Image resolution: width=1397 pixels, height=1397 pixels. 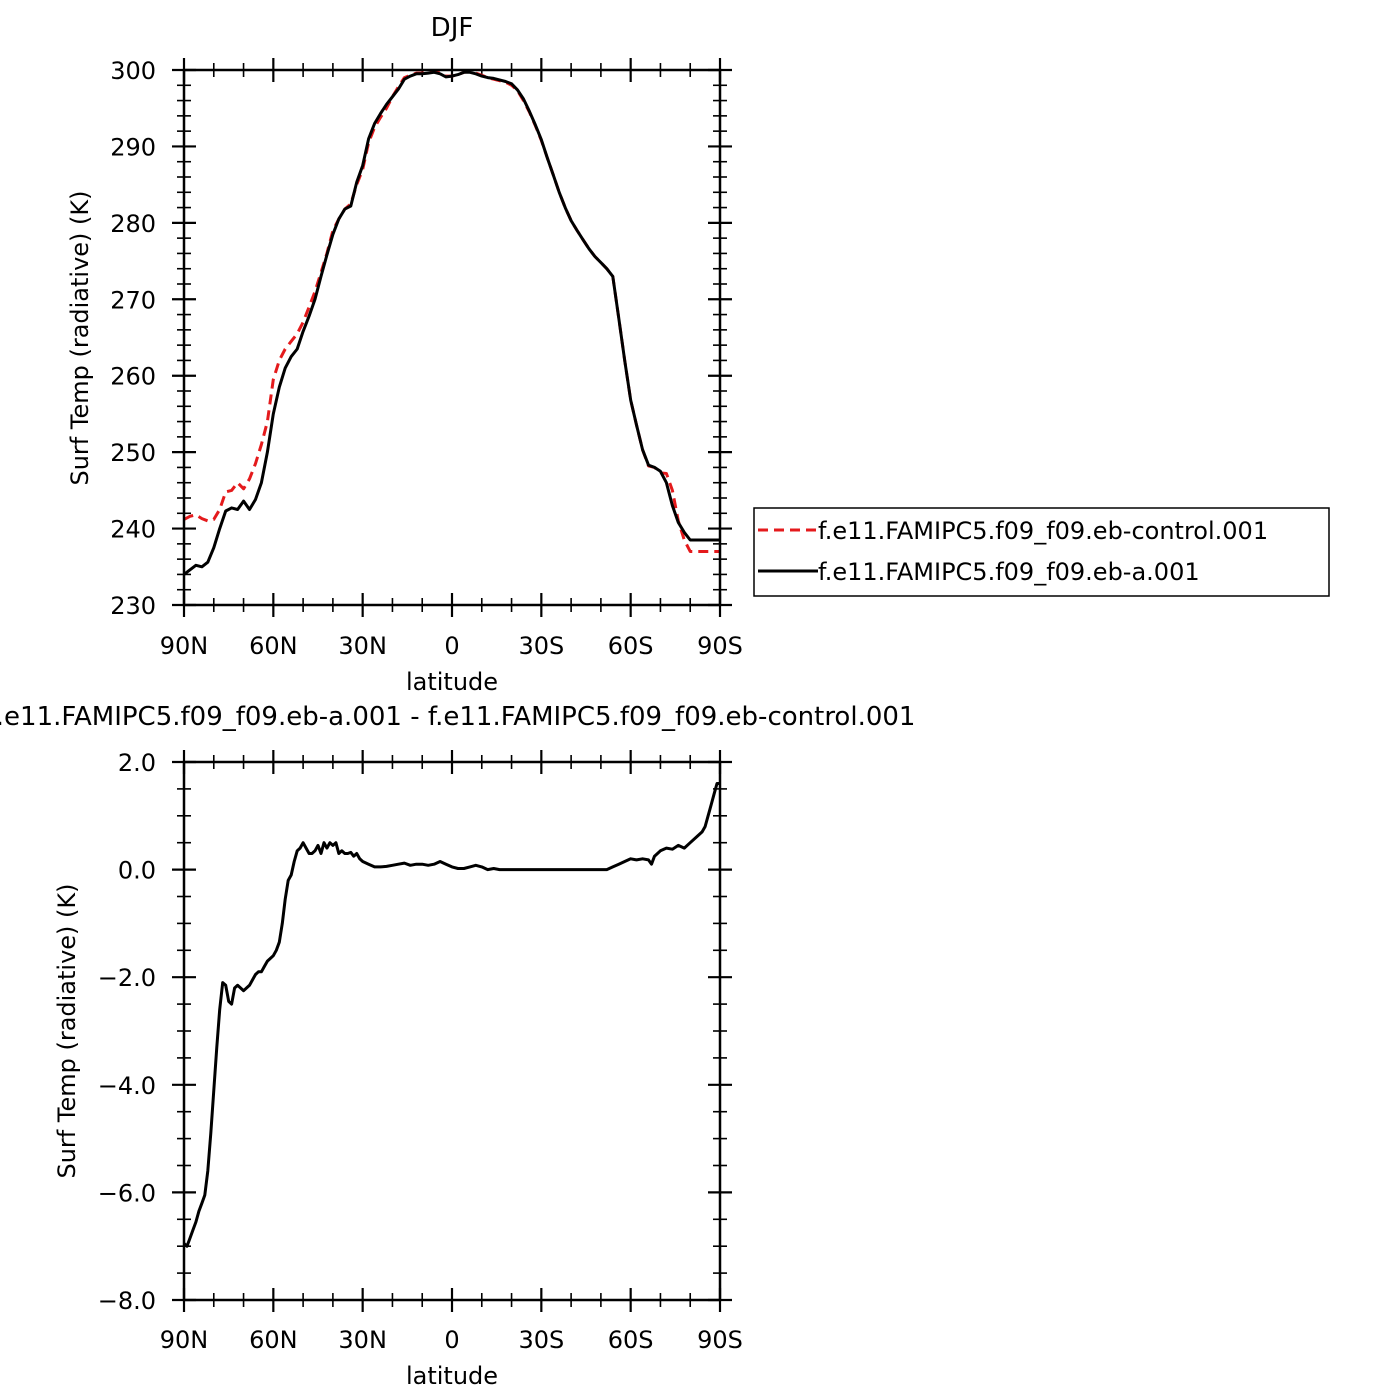 What do you see at coordinates (133, 453) in the screenshot?
I see `y-tick-label: 250` at bounding box center [133, 453].